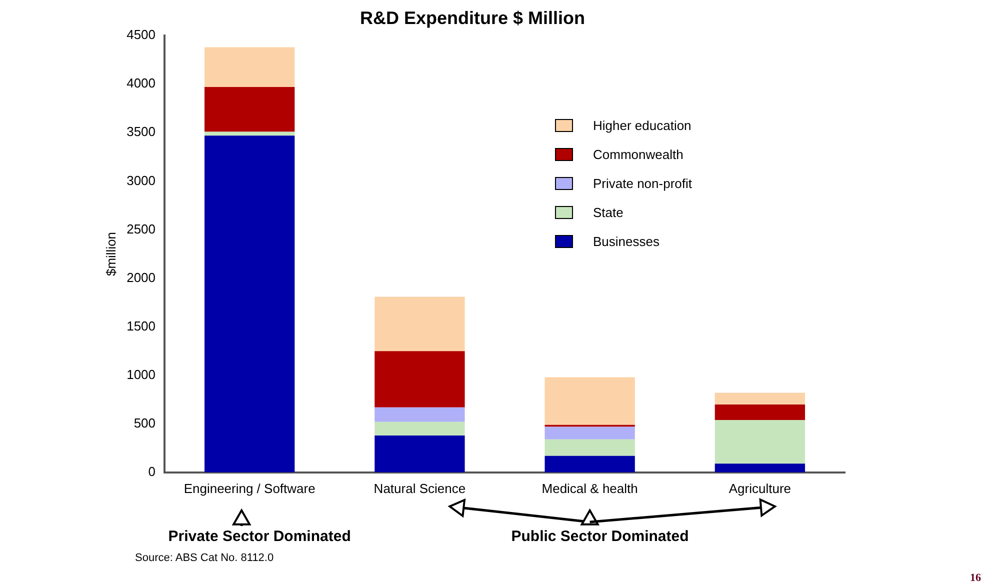 The image size is (995, 588). I want to click on y-tick-label: 1500, so click(141, 326).